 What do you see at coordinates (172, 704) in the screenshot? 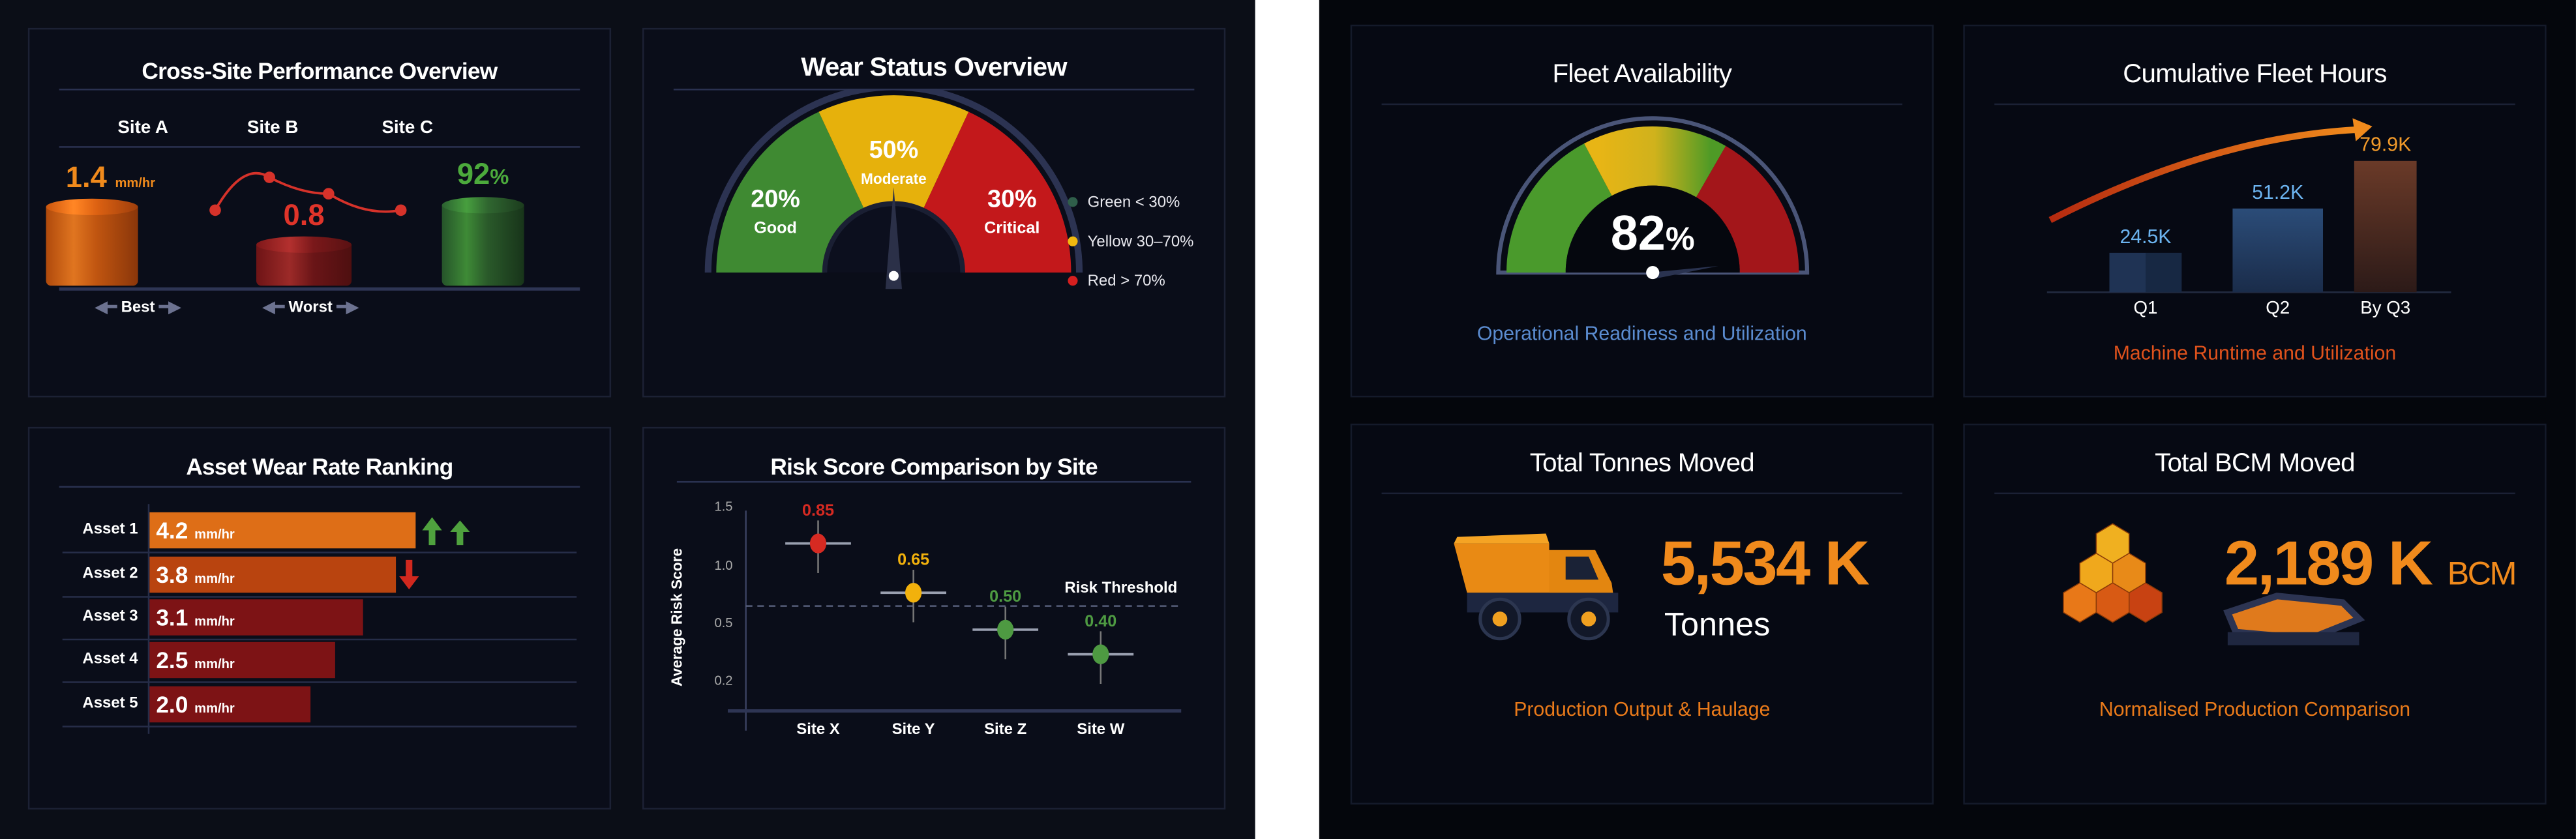
I see `asset-value: 2.0` at bounding box center [172, 704].